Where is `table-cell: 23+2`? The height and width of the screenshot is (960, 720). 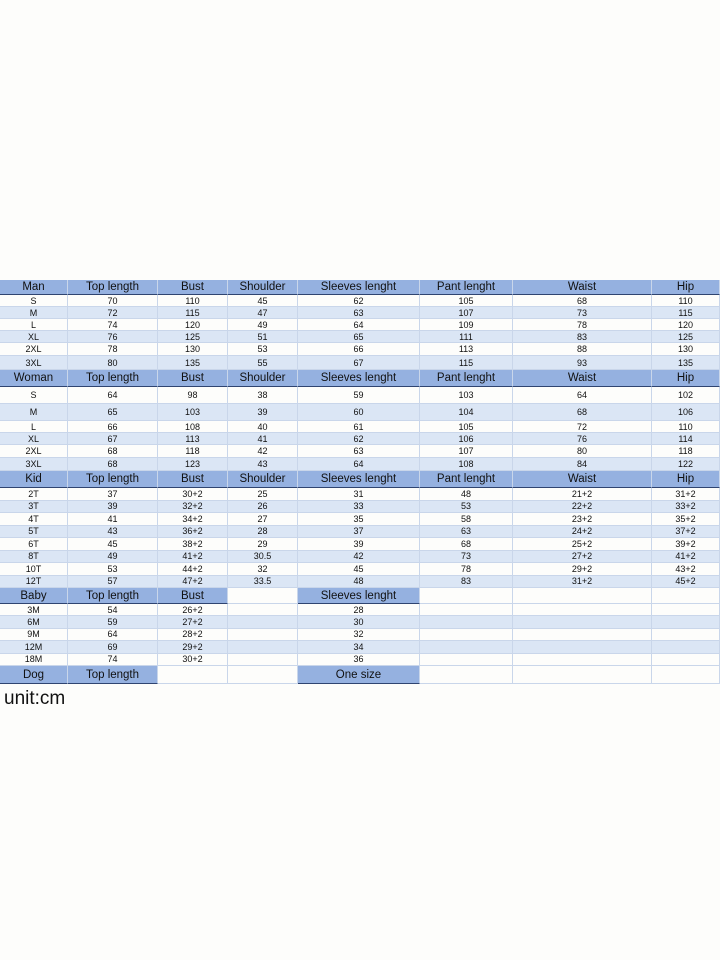 table-cell: 23+2 is located at coordinates (582, 519).